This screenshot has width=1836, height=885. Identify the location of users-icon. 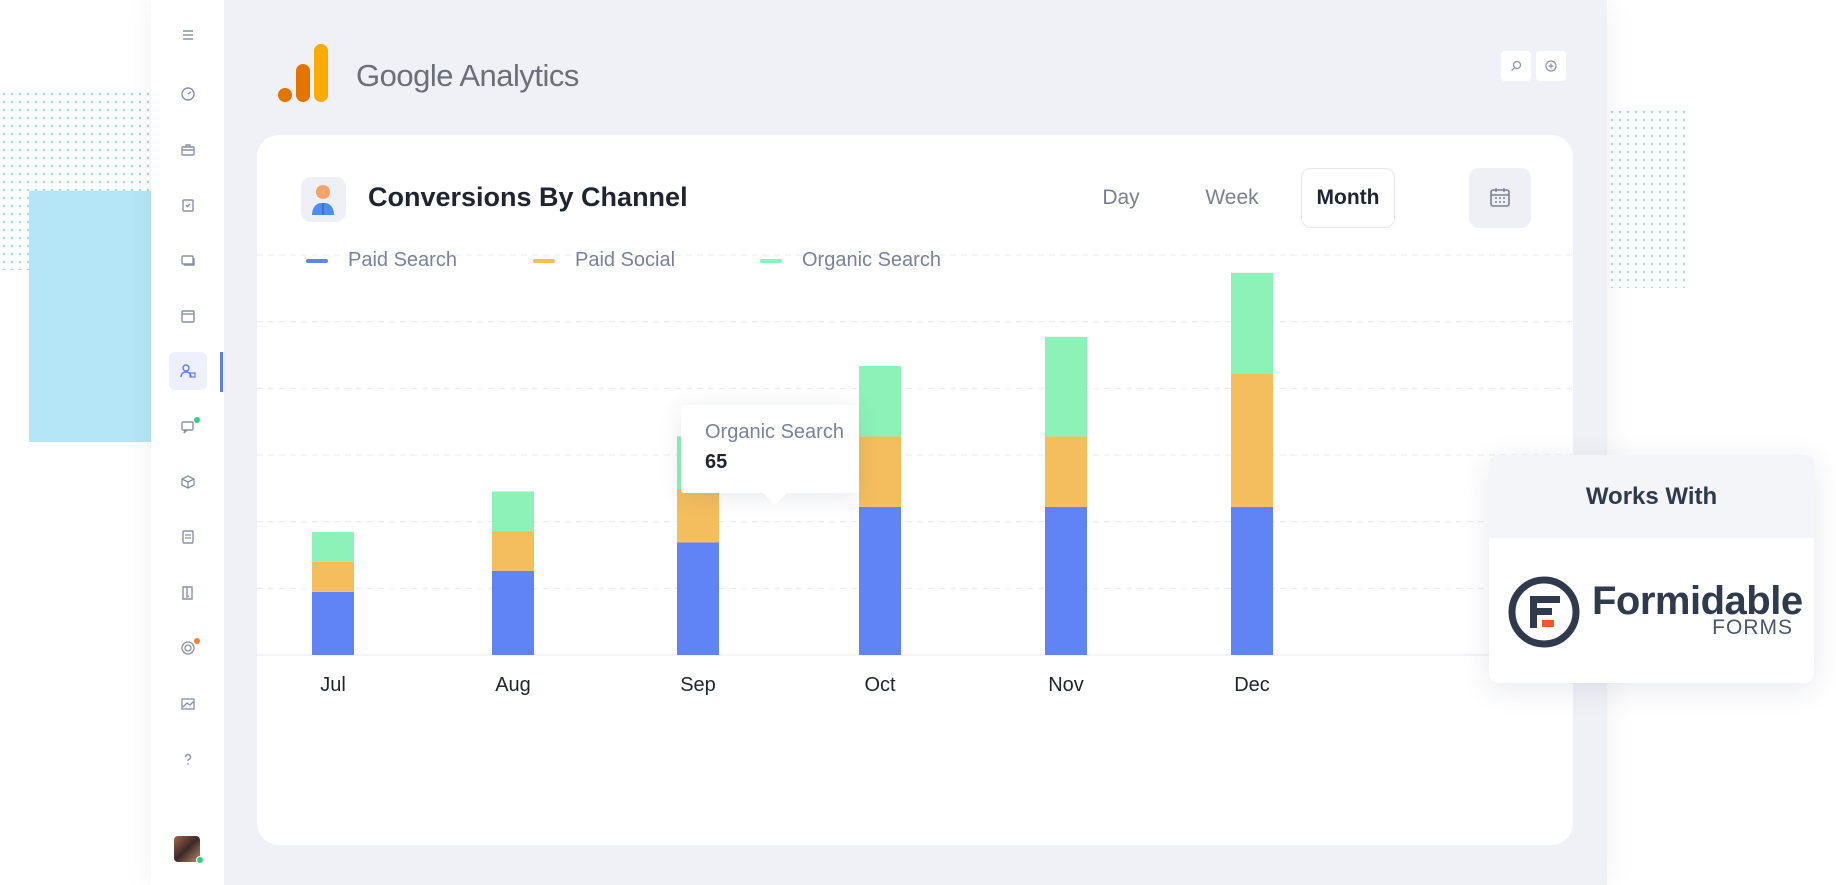
(188, 371).